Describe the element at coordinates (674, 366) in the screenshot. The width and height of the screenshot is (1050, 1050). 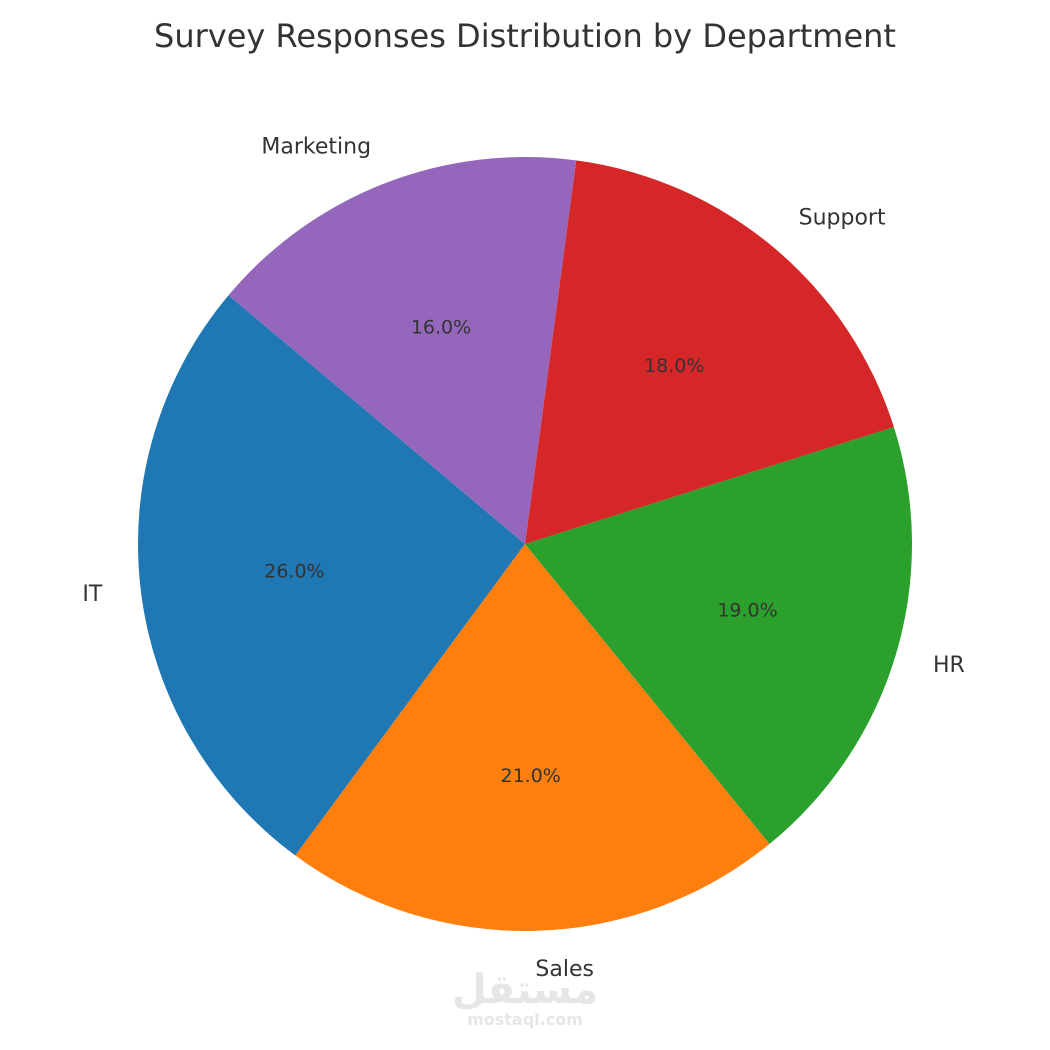
I see `pie-percent-label-support: 18.0%` at that location.